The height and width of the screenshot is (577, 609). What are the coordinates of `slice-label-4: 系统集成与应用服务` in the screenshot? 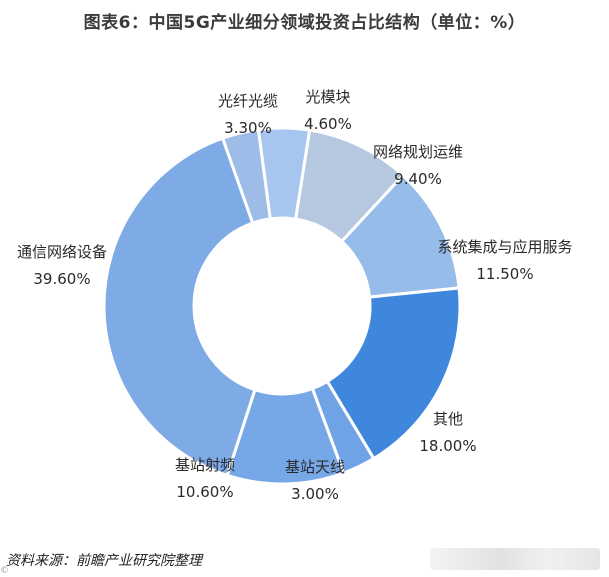 It's located at (504, 247).